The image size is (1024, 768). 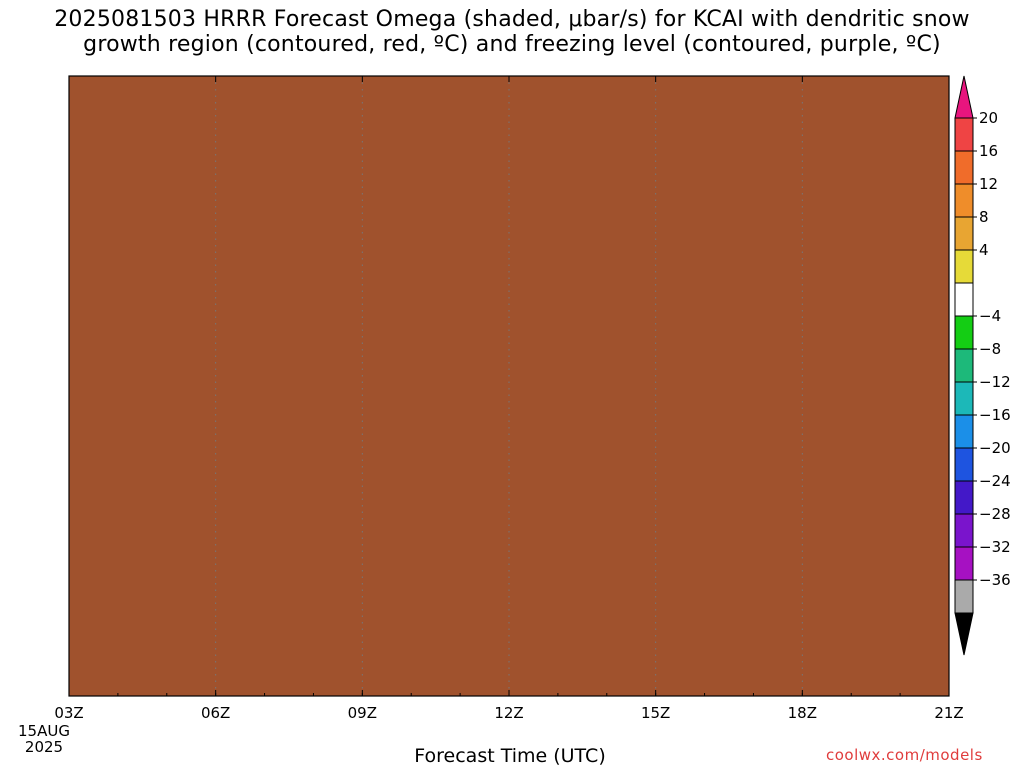 What do you see at coordinates (995, 382) in the screenshot?
I see `colorbar-label: −12` at bounding box center [995, 382].